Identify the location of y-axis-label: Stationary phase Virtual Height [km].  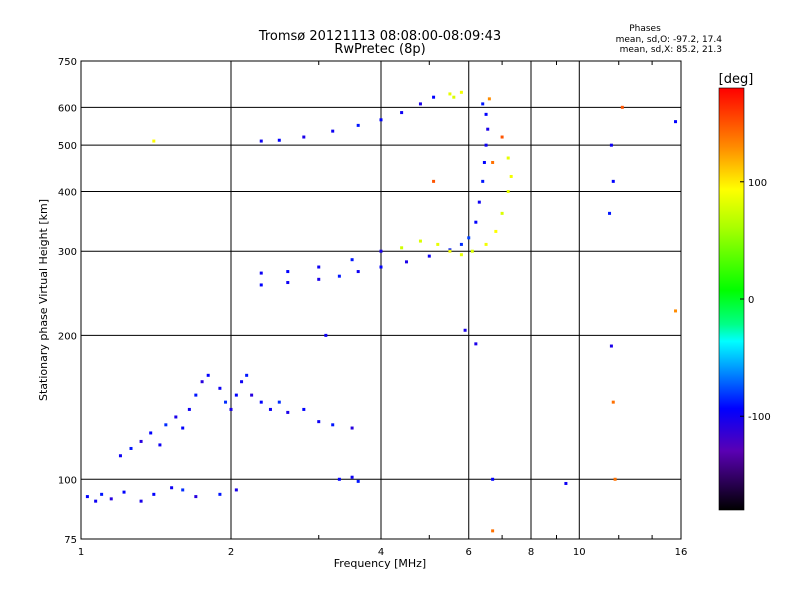
(43, 300).